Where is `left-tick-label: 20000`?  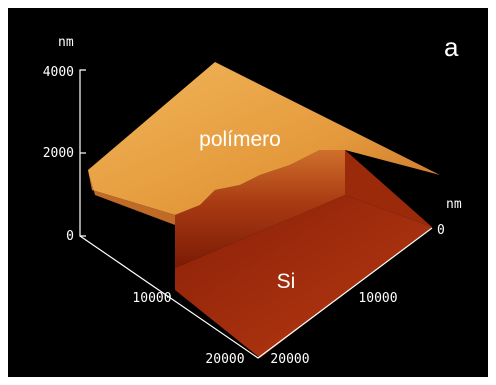
left-tick-label: 20000 is located at coordinates (224, 359).